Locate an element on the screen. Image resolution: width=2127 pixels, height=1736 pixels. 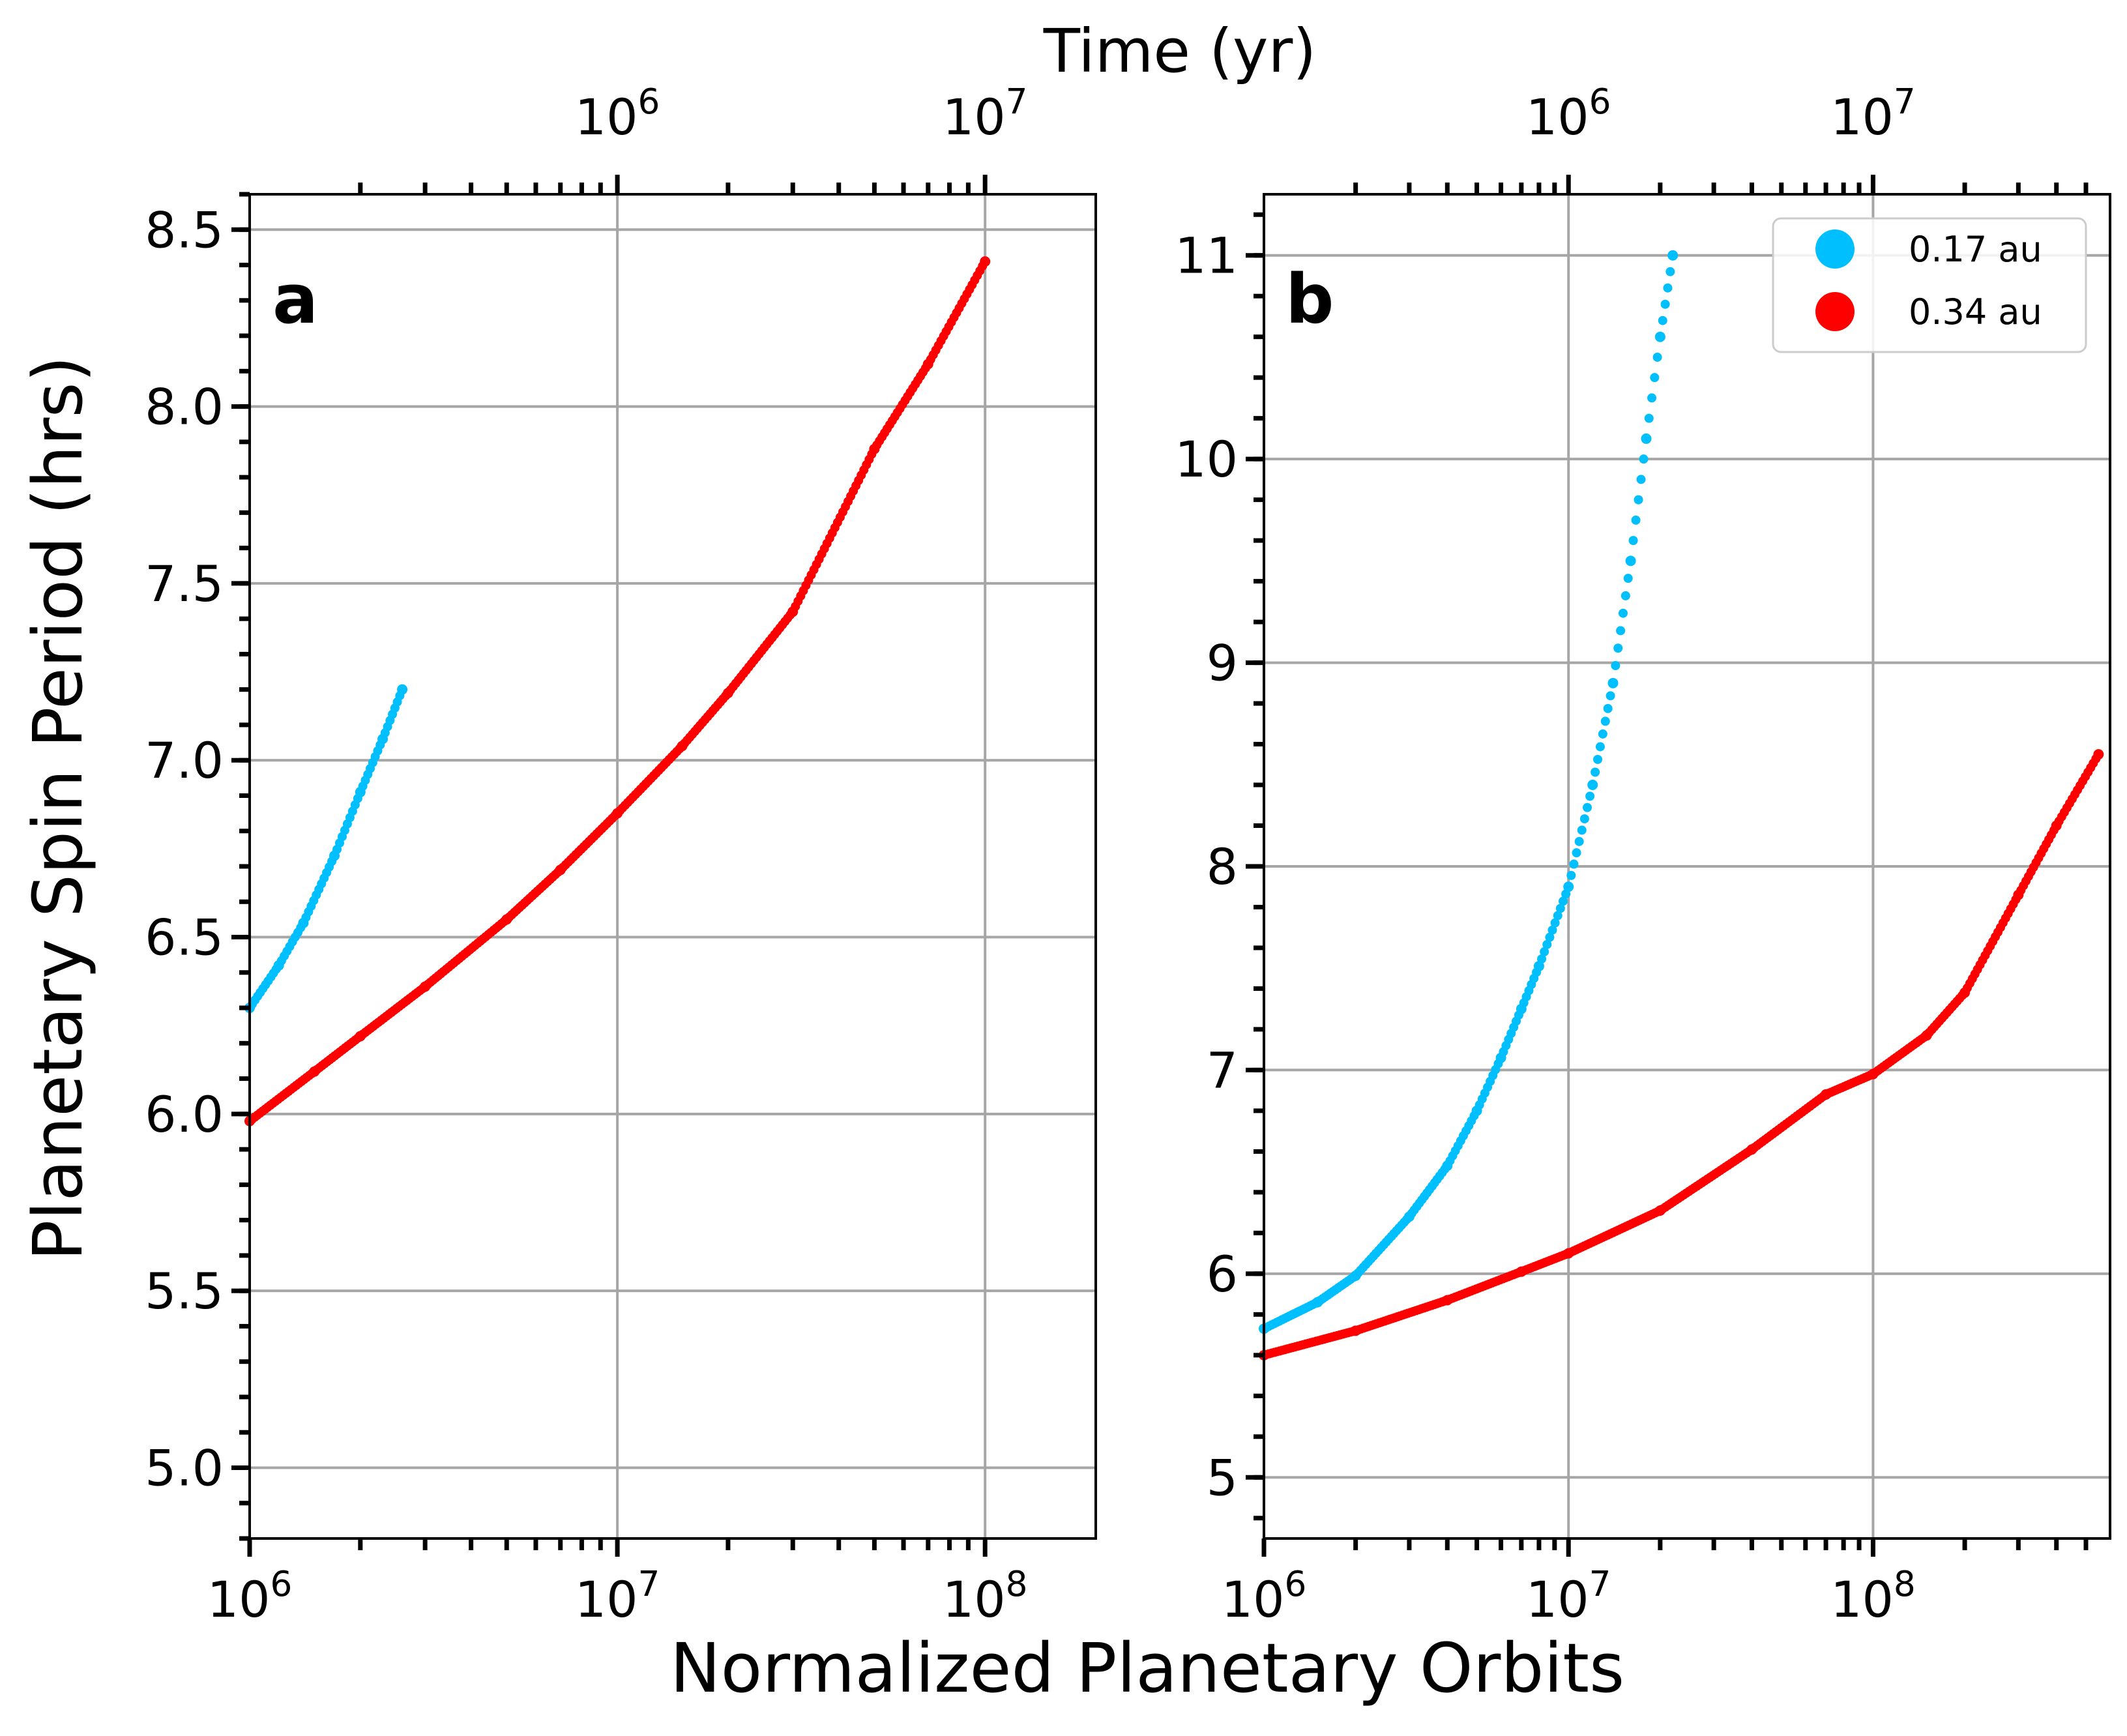
panel-a-y-tick-label-3: 6.5 is located at coordinates (184, 938).